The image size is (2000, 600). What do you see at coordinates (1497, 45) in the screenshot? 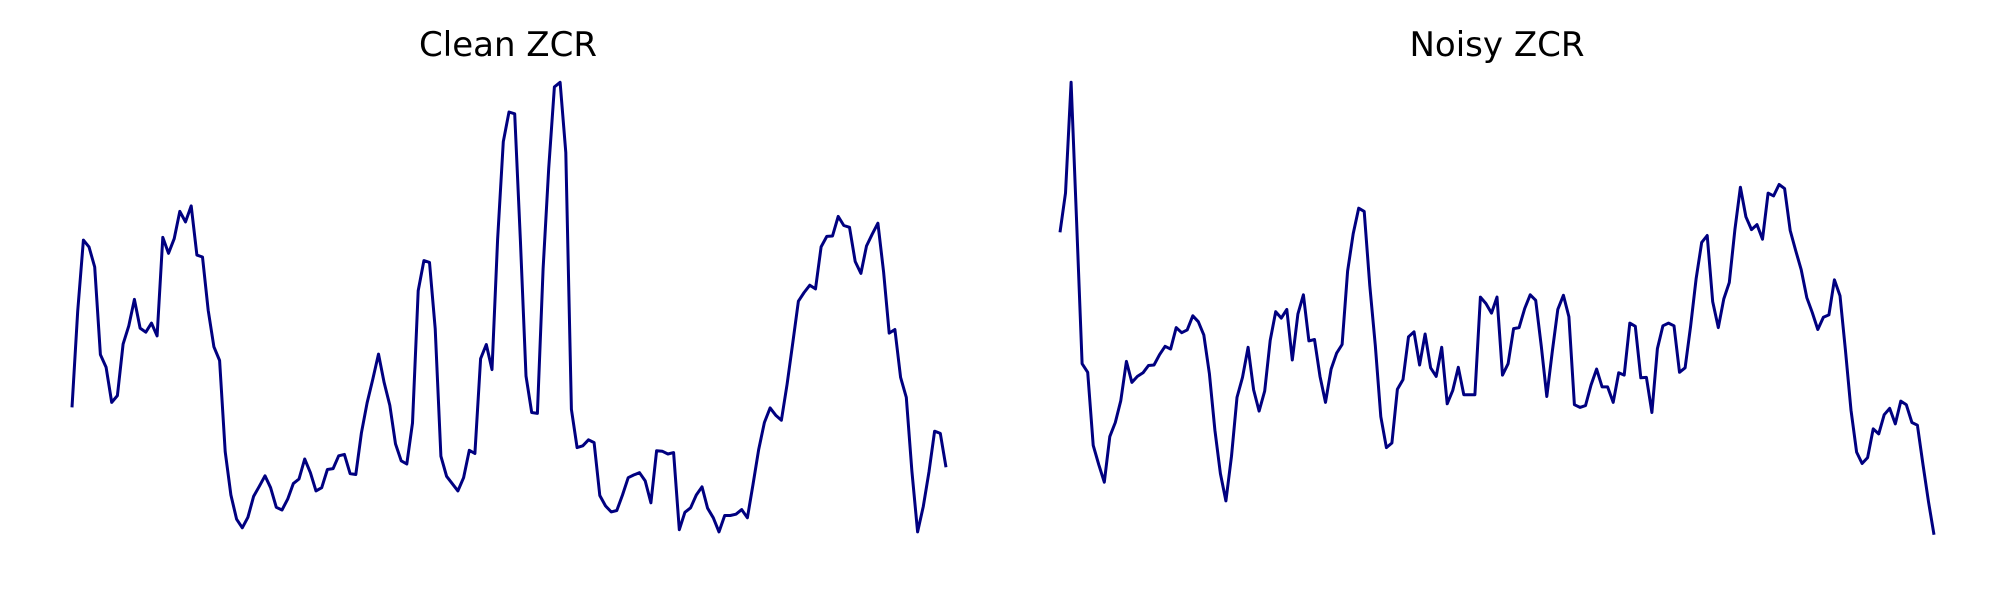
I see `chart-title-noisy-zcr: Noisy ZCR` at bounding box center [1497, 45].